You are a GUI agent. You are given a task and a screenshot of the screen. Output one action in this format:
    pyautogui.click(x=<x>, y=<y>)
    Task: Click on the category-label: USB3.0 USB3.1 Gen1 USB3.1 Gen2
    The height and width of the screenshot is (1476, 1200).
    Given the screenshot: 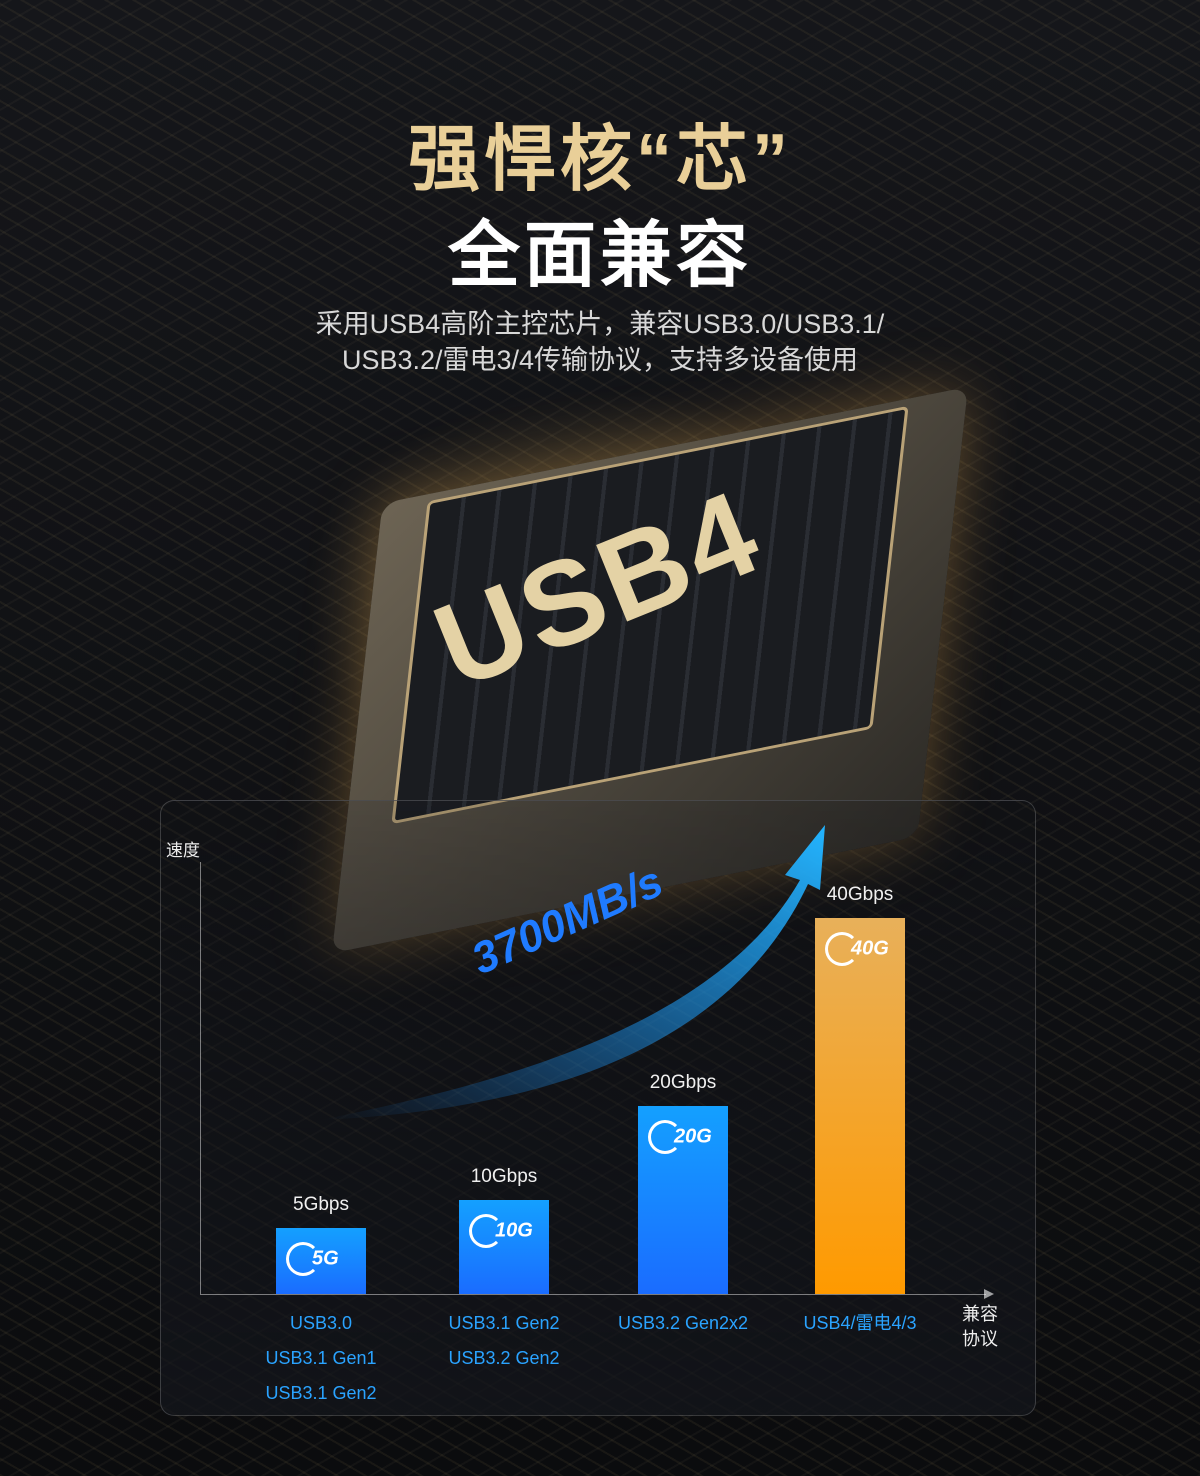 What is the action you would take?
    pyautogui.click(x=321, y=1358)
    